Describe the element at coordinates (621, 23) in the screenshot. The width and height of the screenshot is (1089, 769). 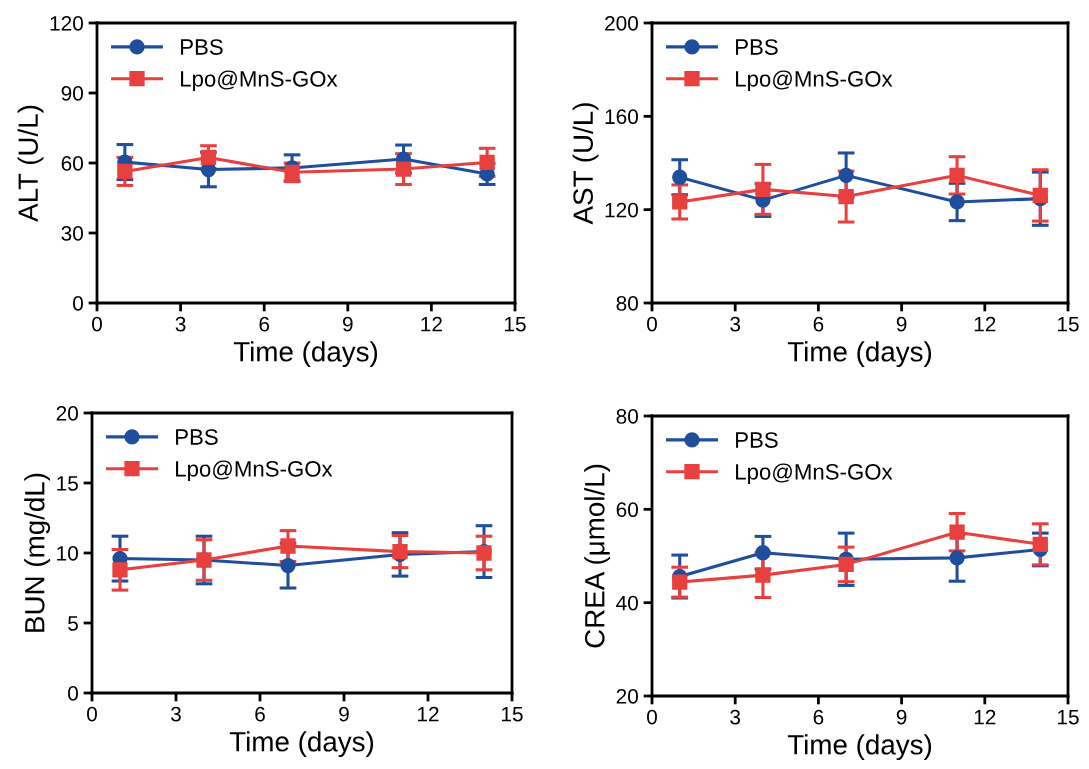
I see `y-tick-label: 200` at that location.